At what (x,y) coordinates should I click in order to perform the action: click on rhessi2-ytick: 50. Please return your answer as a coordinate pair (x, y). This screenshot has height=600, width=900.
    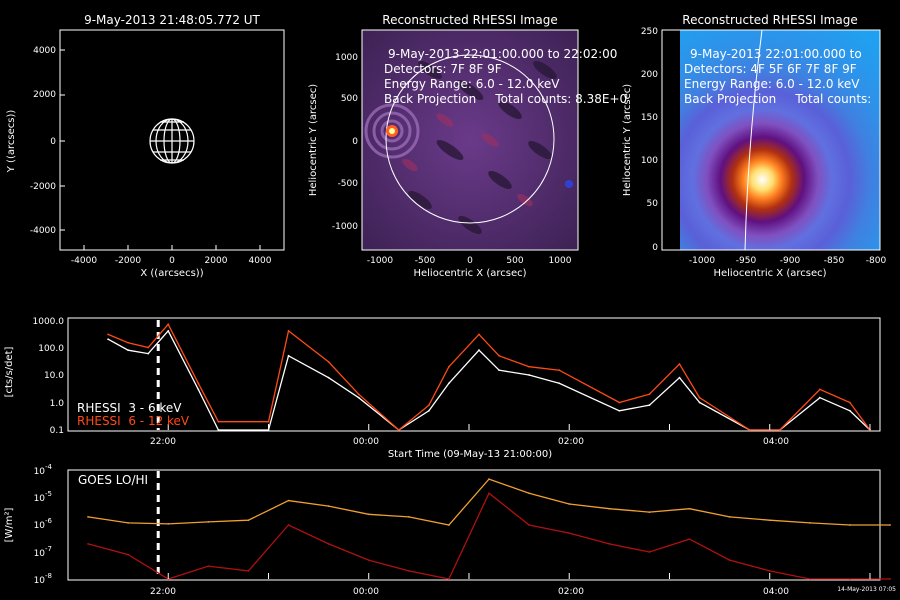
    Looking at the image, I should click on (653, 204).